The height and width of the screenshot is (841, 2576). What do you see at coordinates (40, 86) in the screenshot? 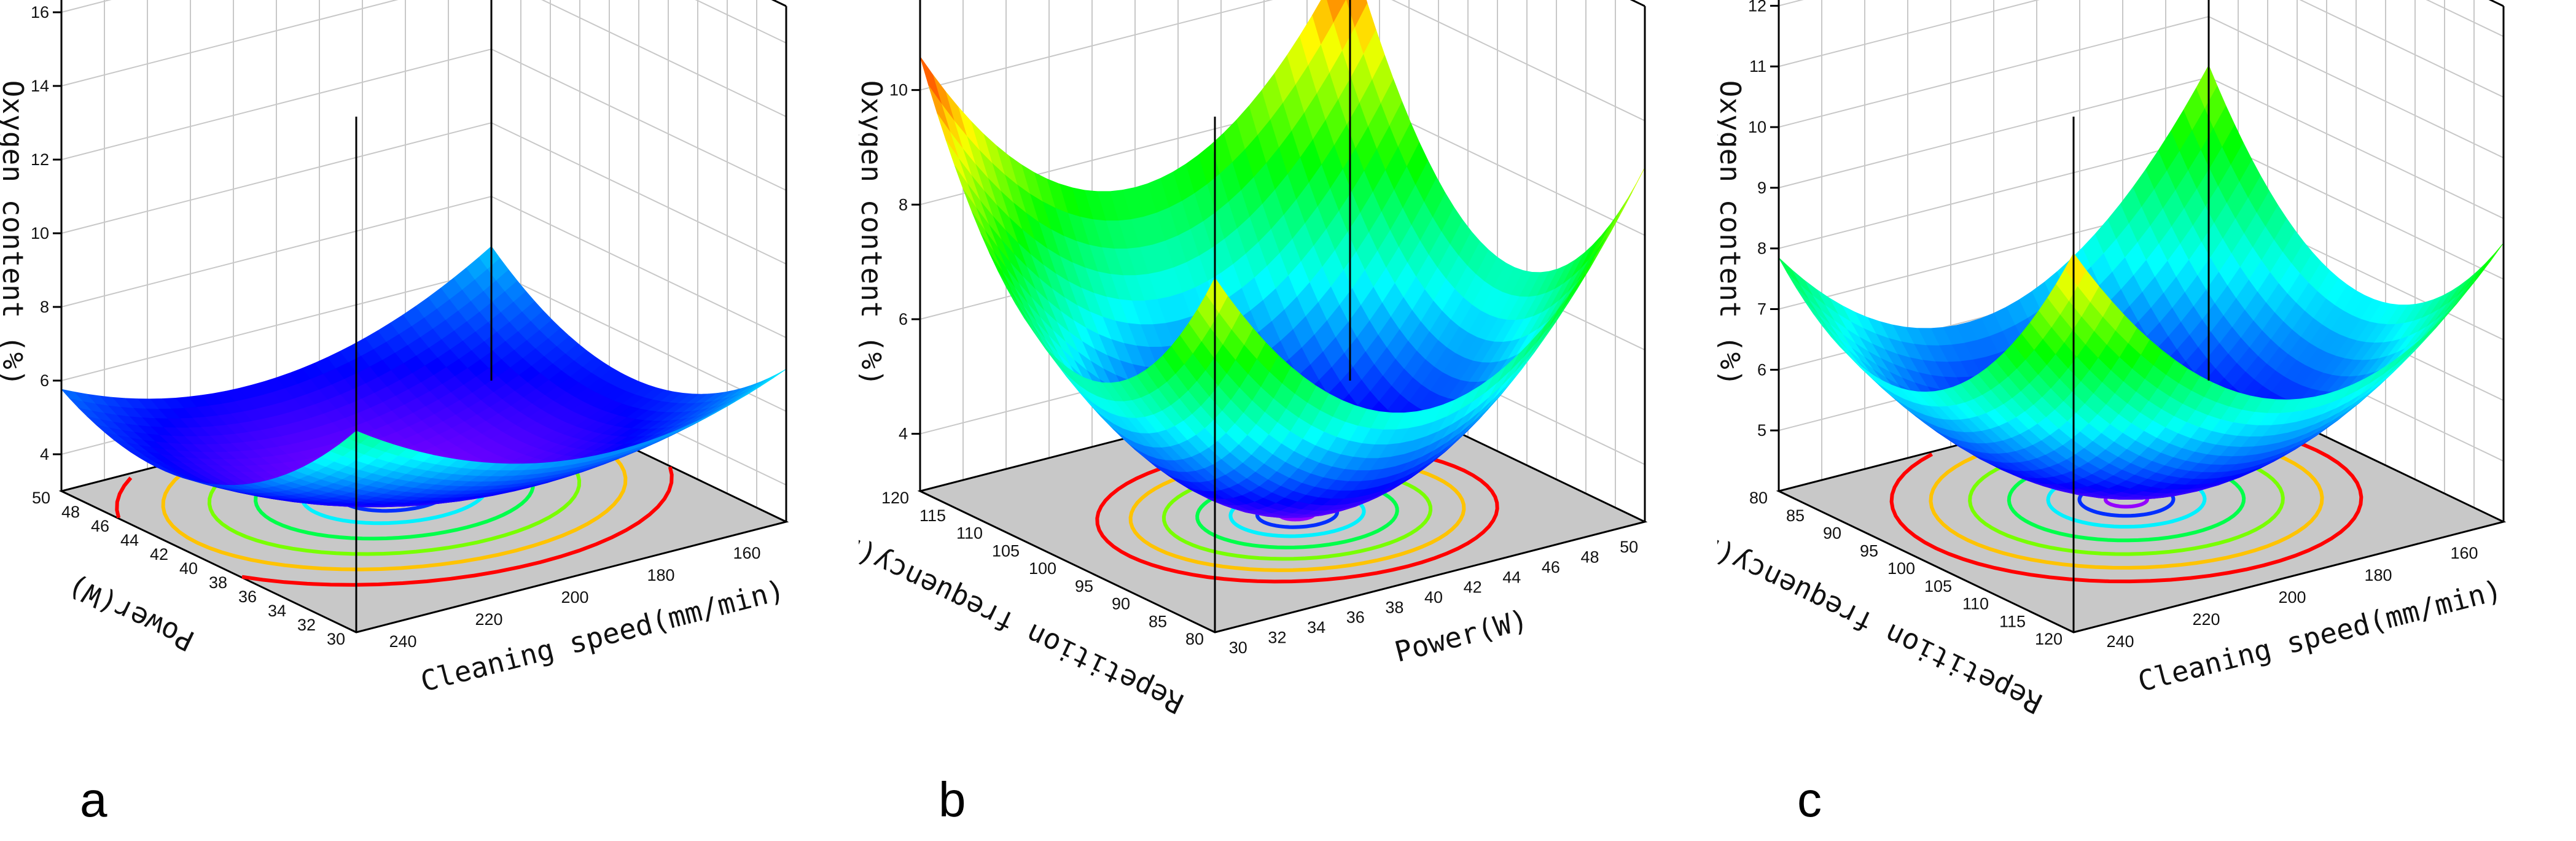
I see `z-tick-label: 14` at bounding box center [40, 86].